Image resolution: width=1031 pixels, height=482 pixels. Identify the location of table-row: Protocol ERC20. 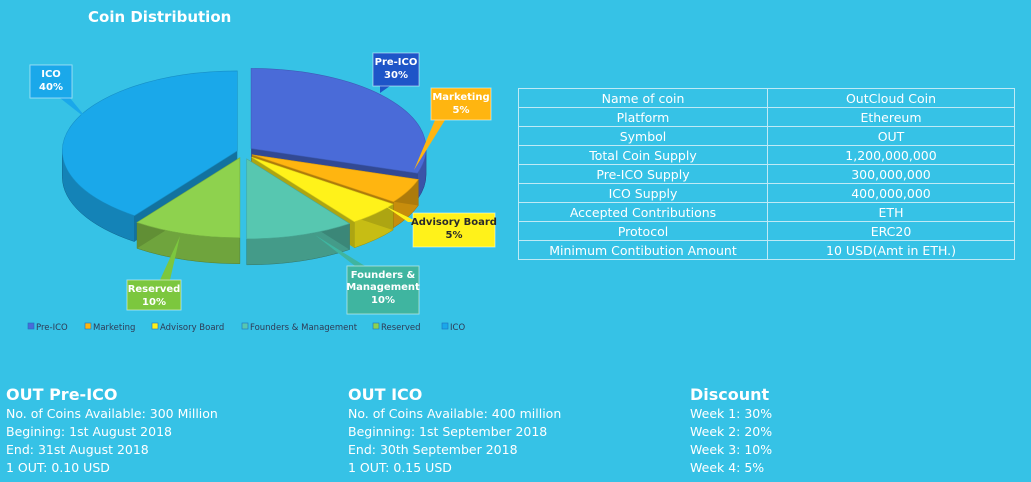
(766, 231).